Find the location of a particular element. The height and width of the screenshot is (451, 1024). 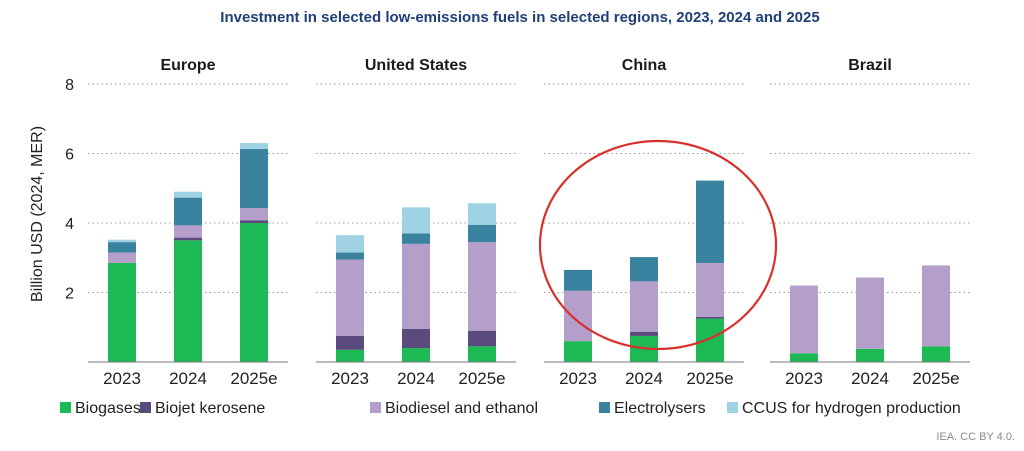

legend-label: Biogases is located at coordinates (108, 408).